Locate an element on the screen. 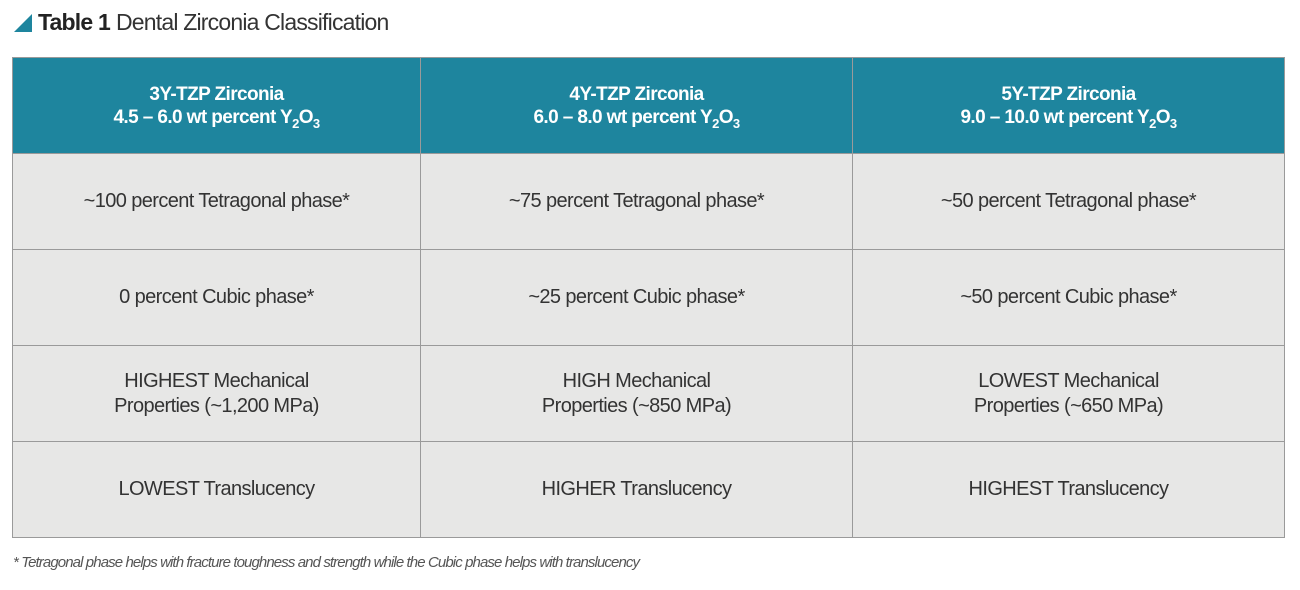 The image size is (1300, 590). cell-line: HIGHEST Mechanical is located at coordinates (216, 380).